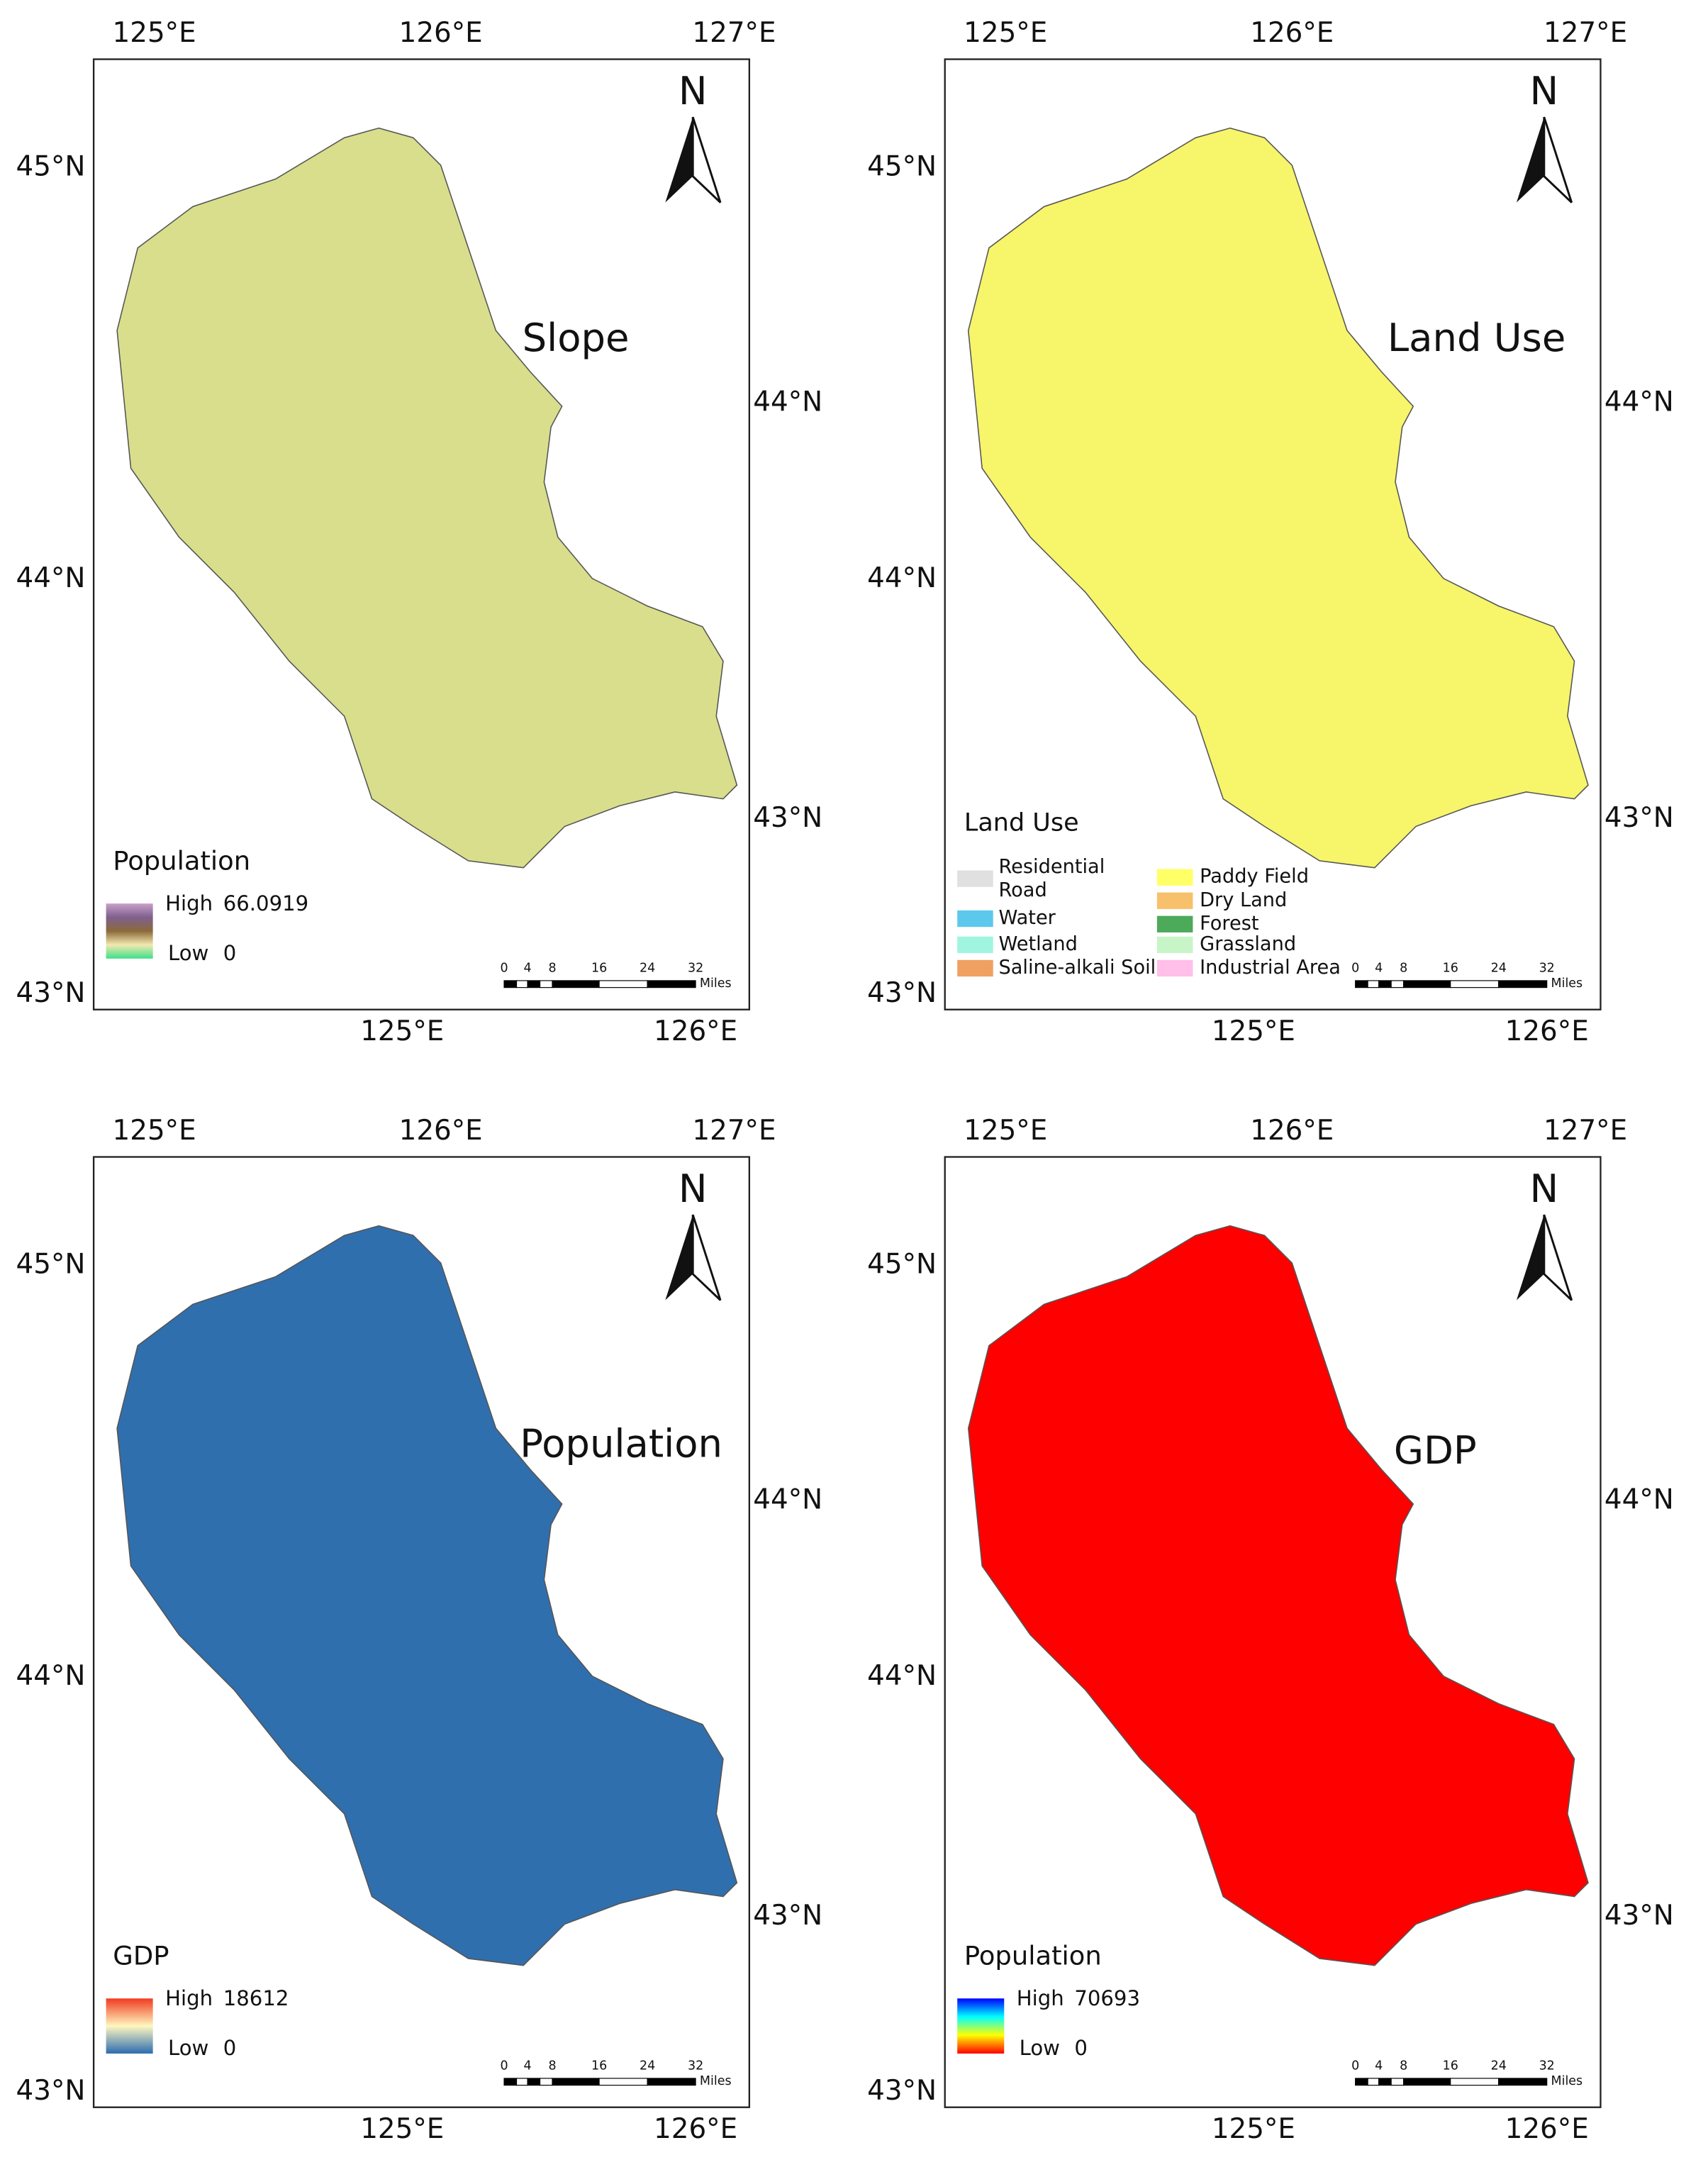 Image resolution: width=1708 pixels, height=2172 pixels. What do you see at coordinates (1229, 924) in the screenshot?
I see `legend-label: Forest` at bounding box center [1229, 924].